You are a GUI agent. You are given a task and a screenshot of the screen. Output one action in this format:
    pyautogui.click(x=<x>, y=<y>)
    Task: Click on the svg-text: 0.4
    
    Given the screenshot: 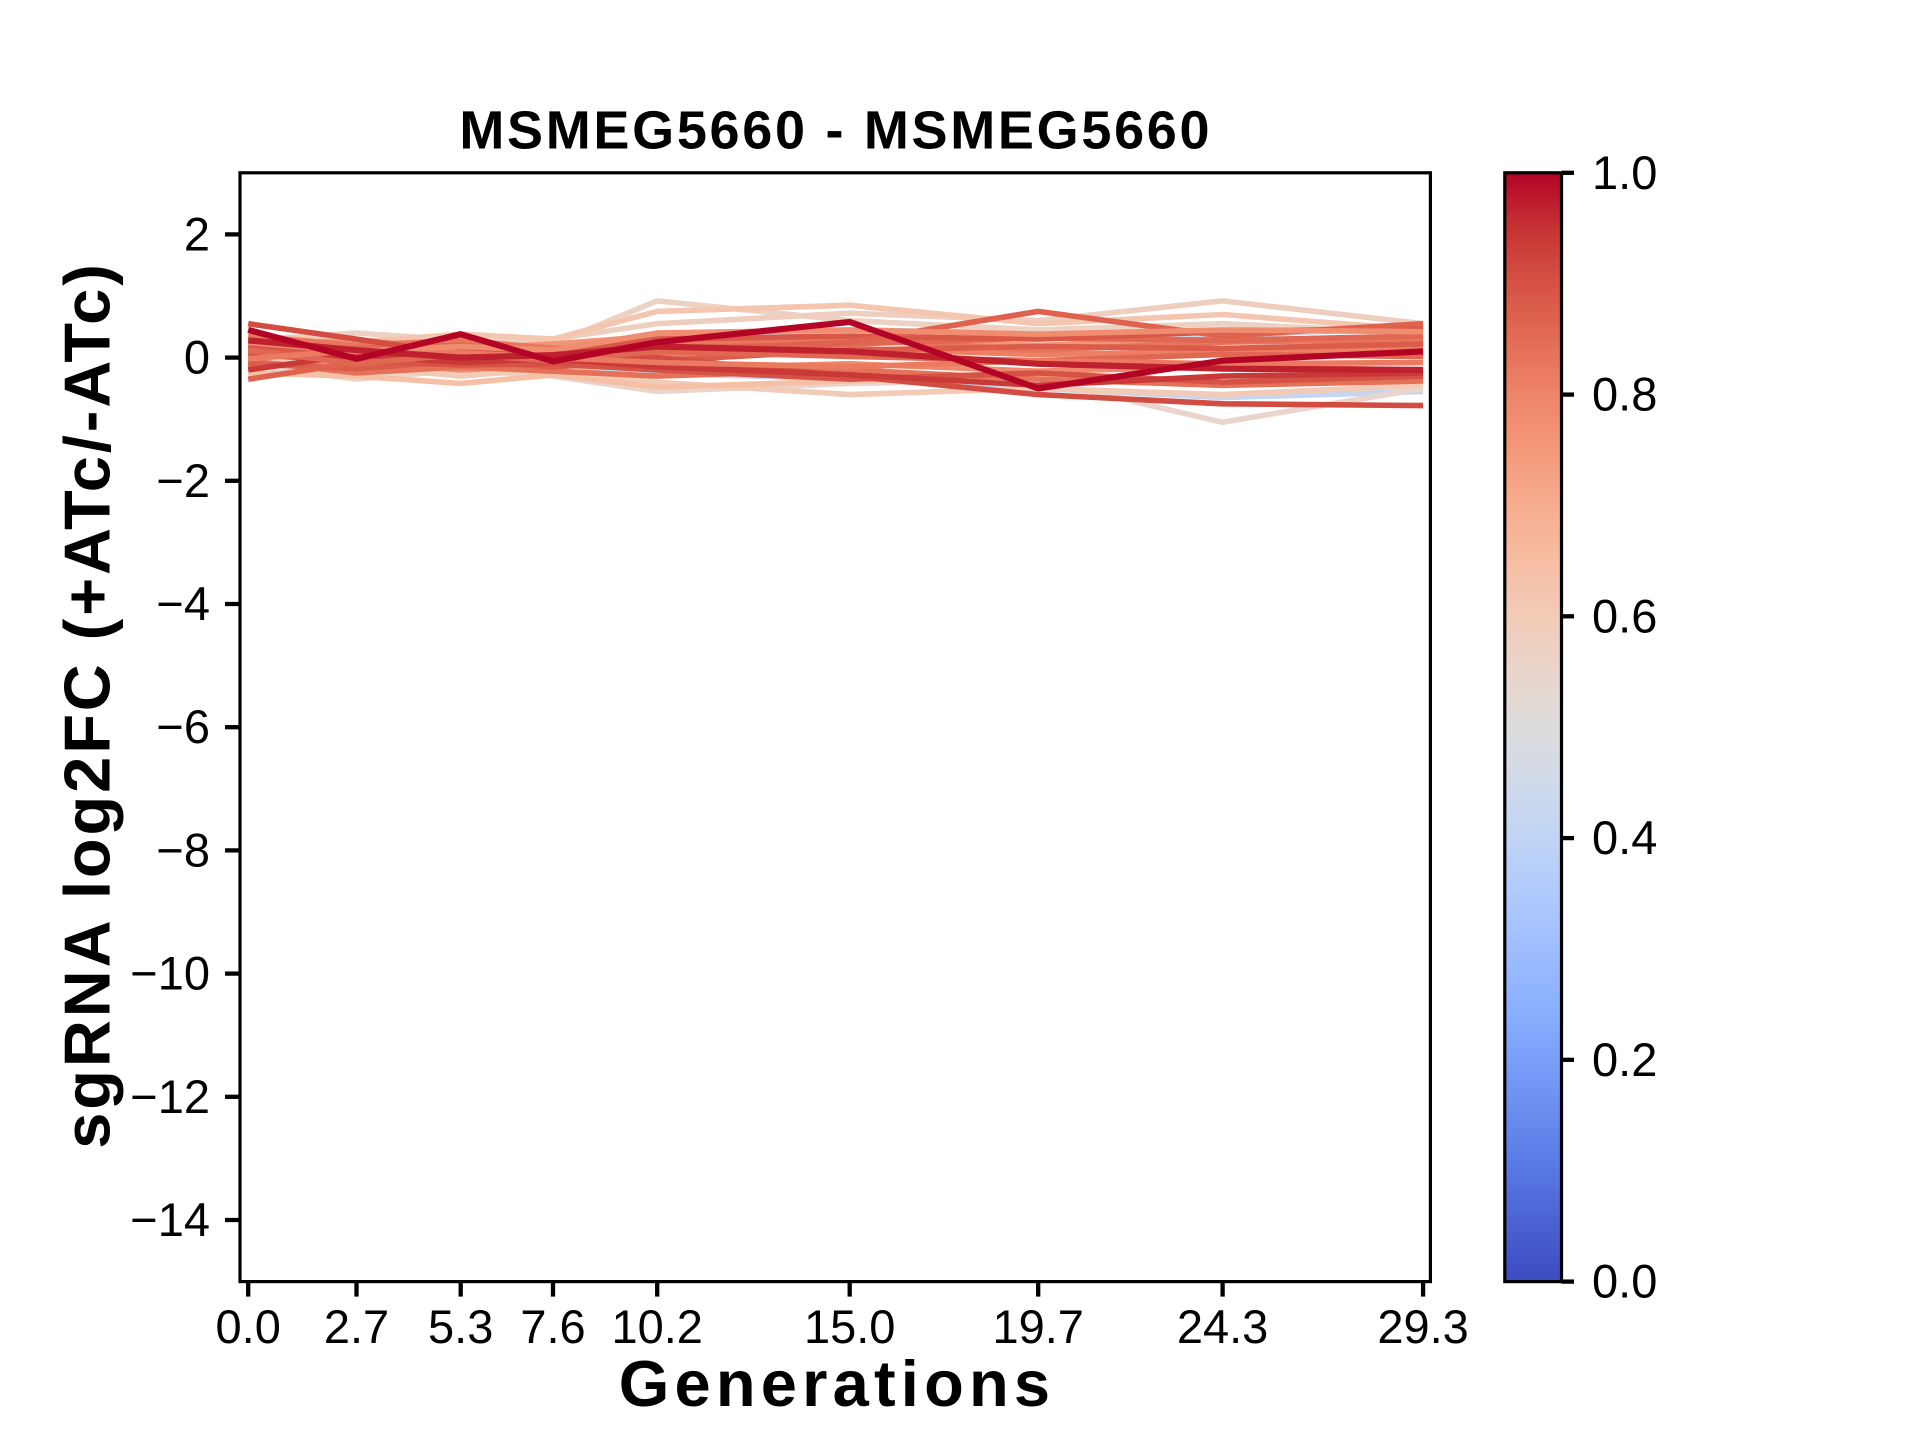 What is the action you would take?
    pyautogui.click(x=1624, y=837)
    